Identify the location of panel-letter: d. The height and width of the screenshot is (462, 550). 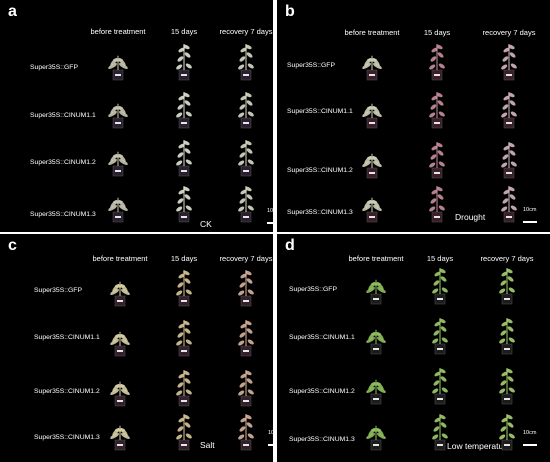
(290, 245).